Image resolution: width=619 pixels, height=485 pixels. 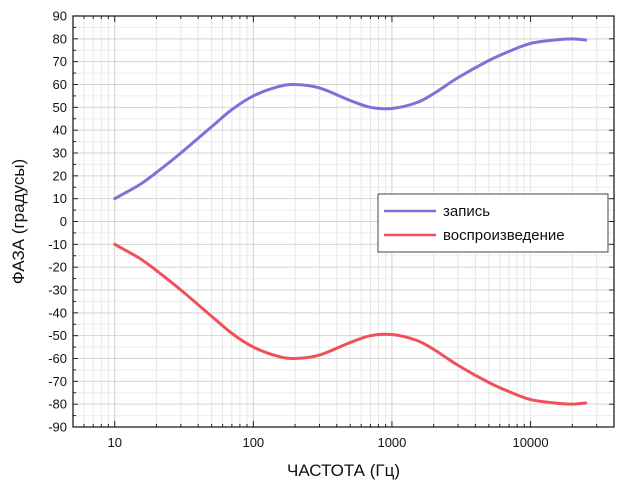 I want to click on legend-box, so click(x=493, y=223).